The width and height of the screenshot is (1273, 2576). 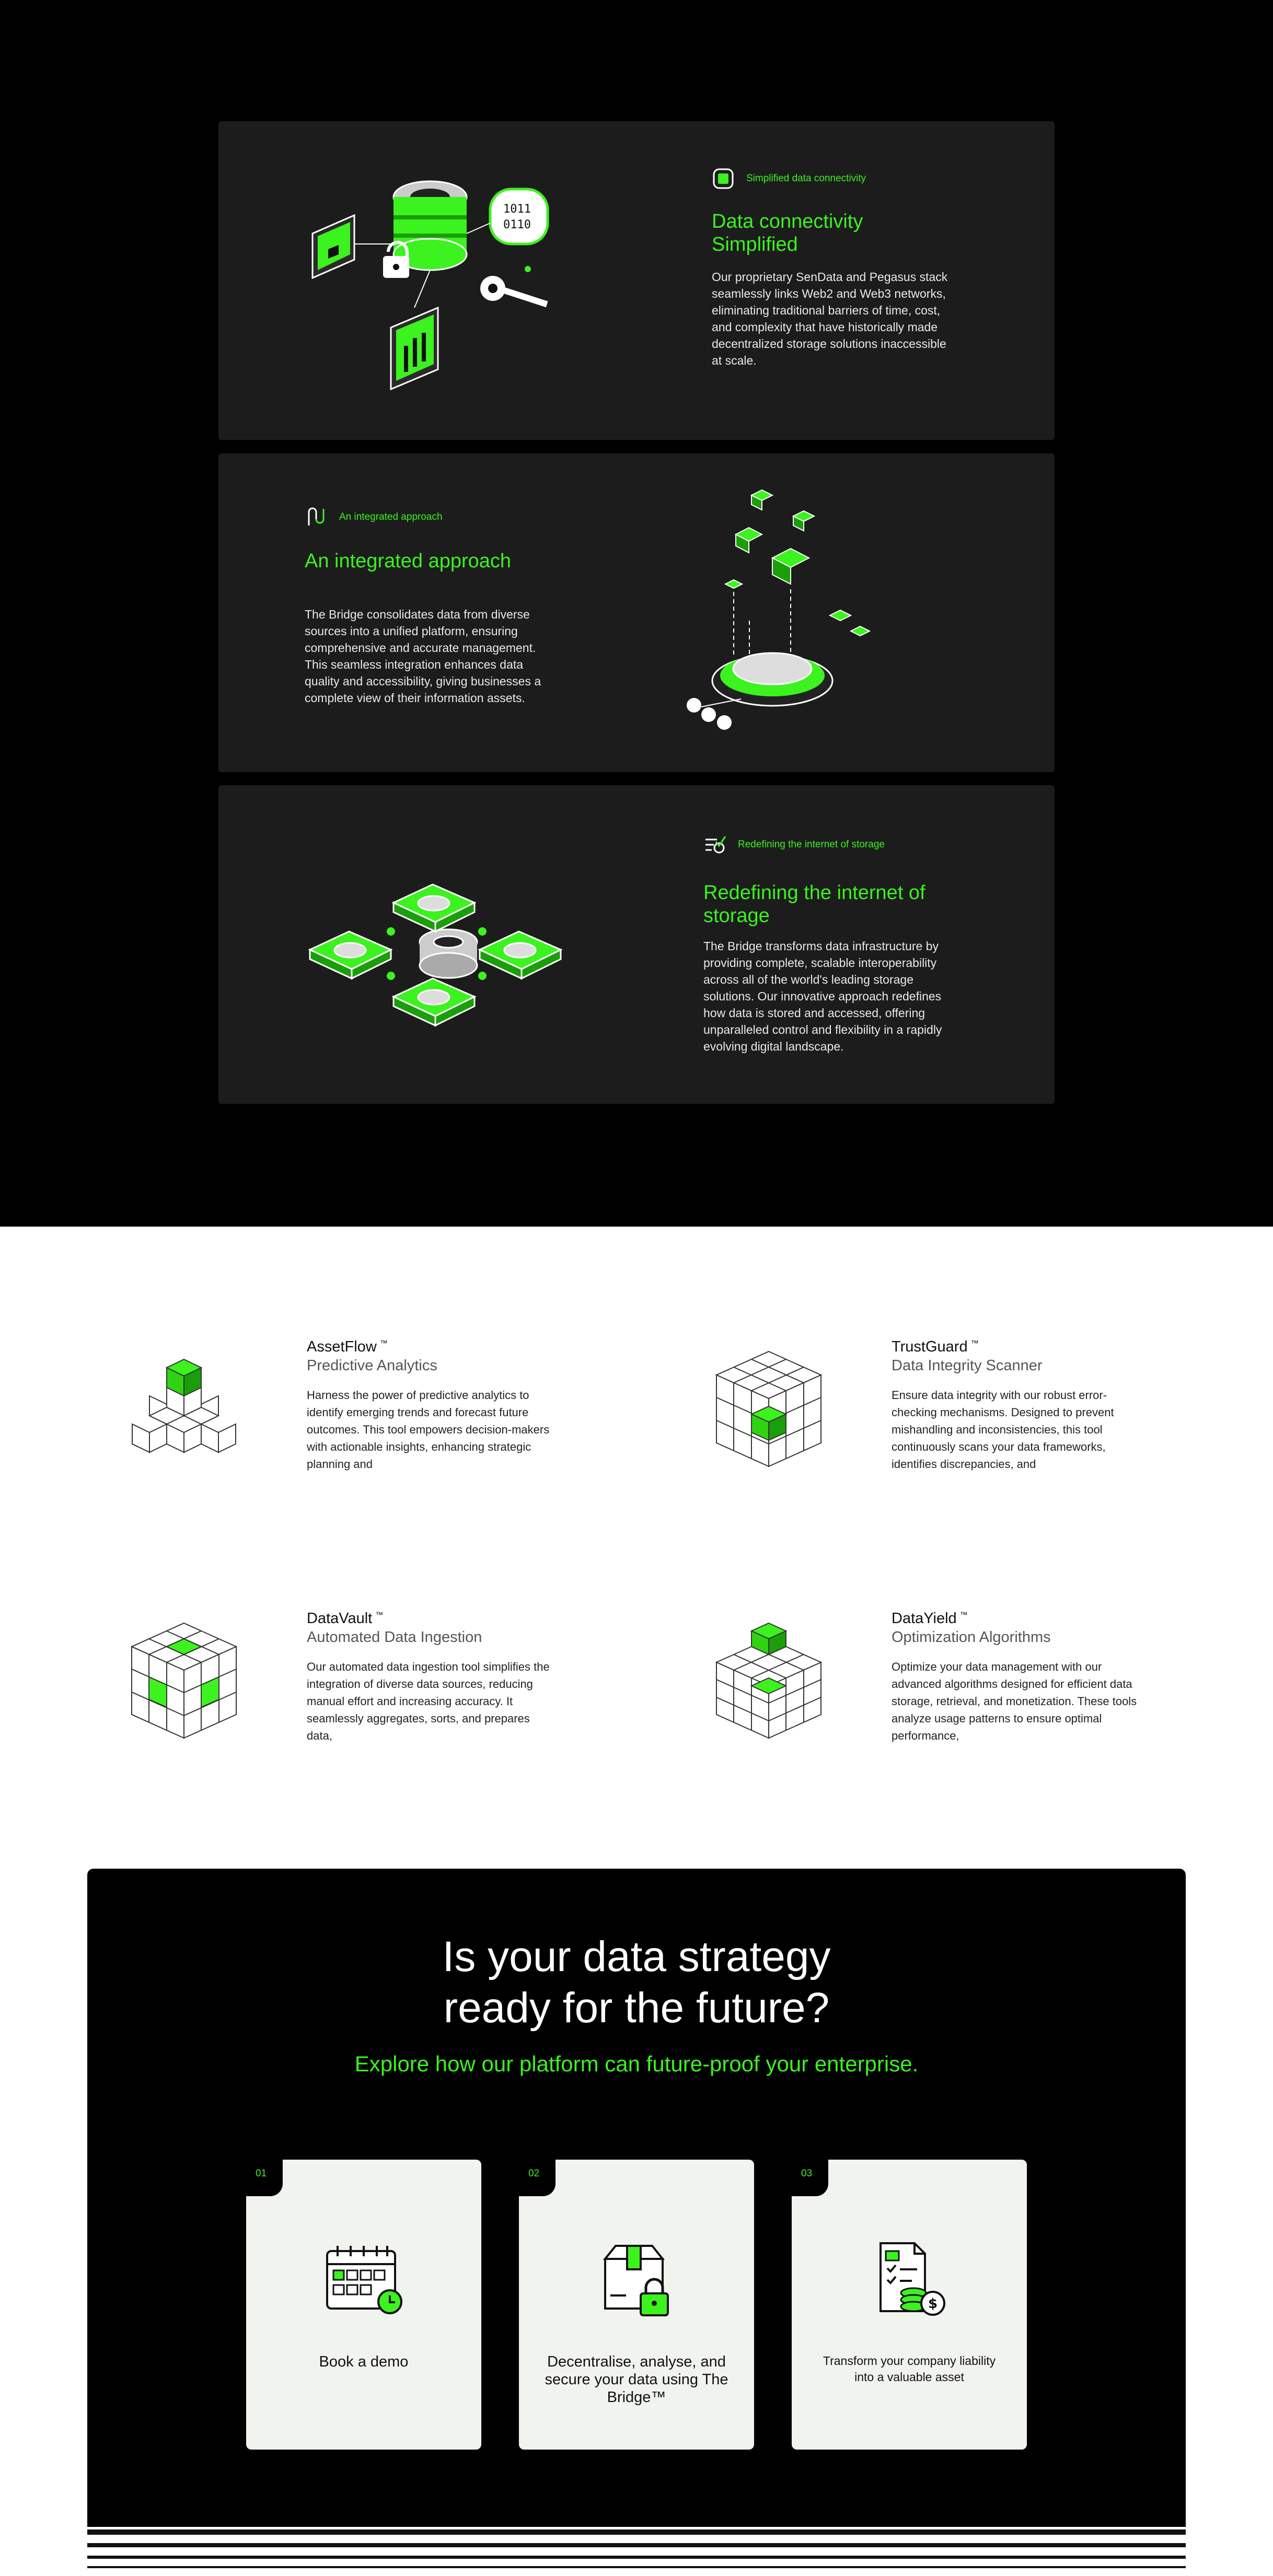 I want to click on feature-title: Data connectivity Simplified, so click(x=787, y=233).